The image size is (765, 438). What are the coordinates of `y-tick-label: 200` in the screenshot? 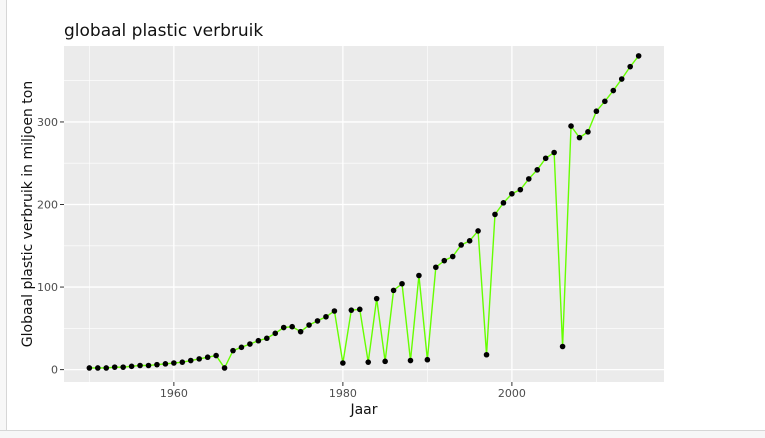 It's located at (47, 205).